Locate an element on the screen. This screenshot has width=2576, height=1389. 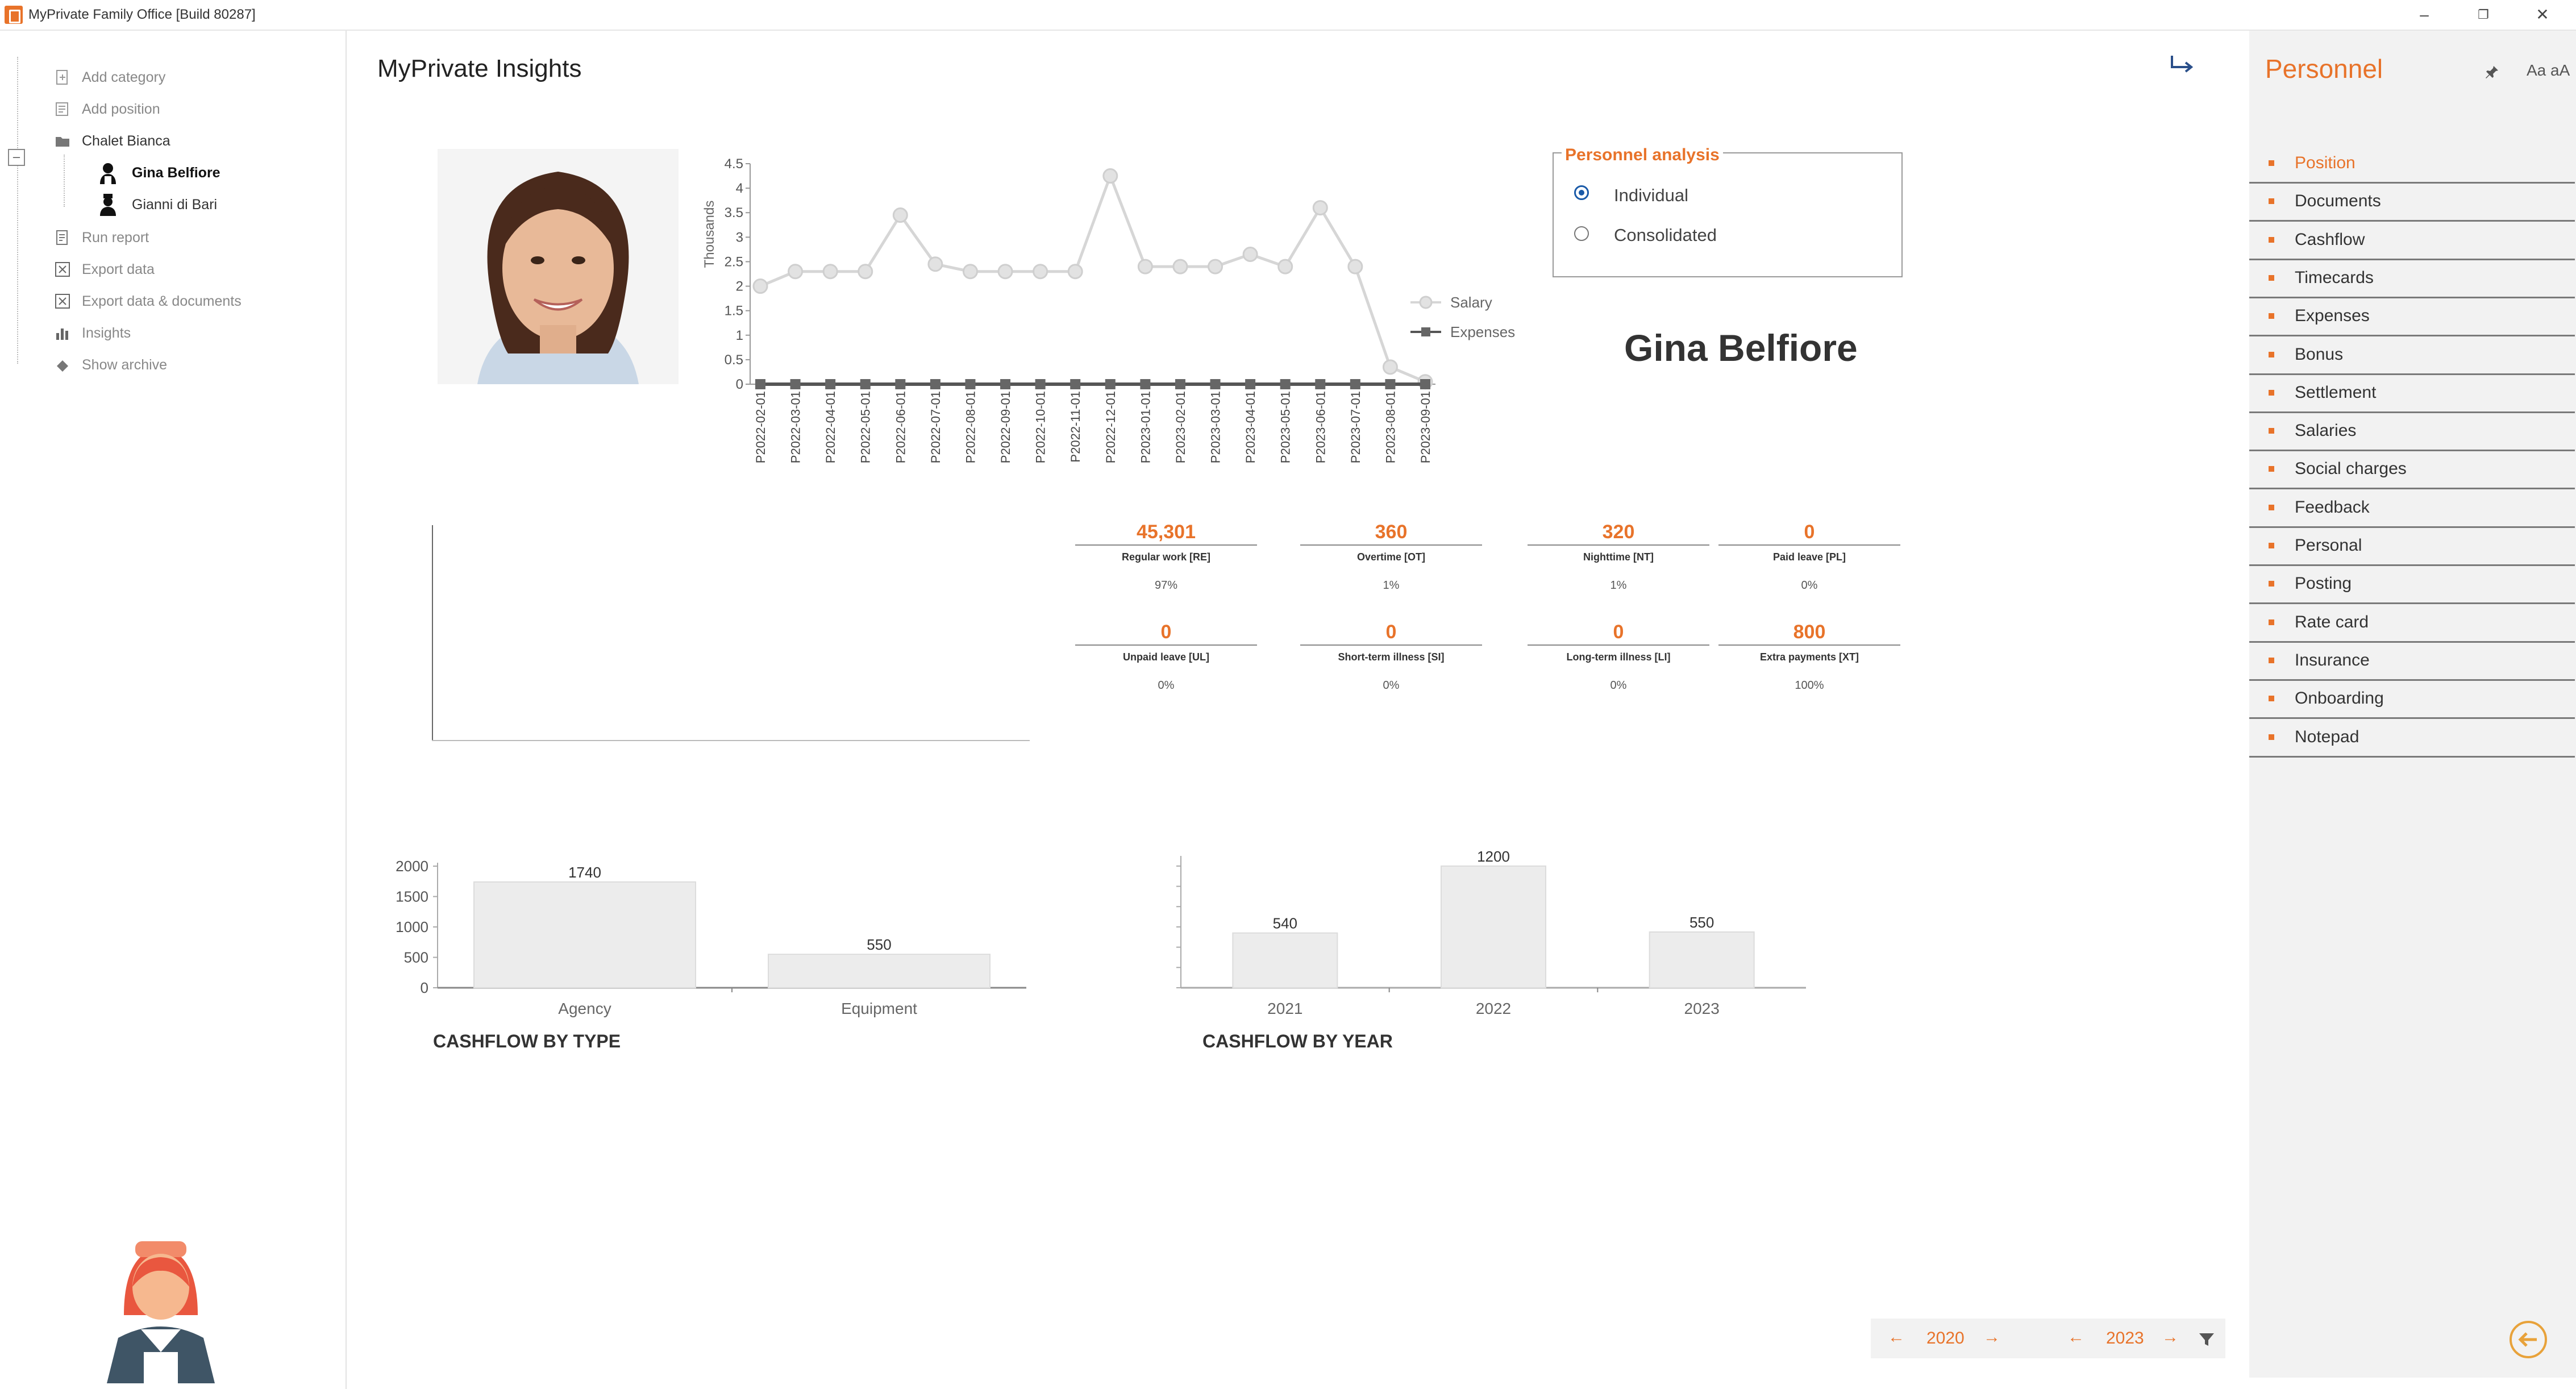
bar is located at coordinates (879, 971).